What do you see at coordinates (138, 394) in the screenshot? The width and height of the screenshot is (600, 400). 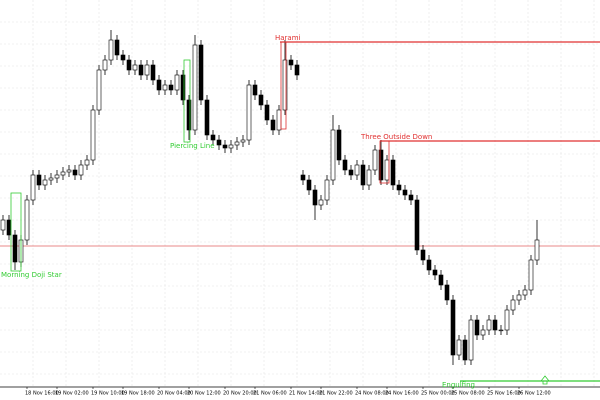 I see `x-tick-label: 19 Nov 18:00` at bounding box center [138, 394].